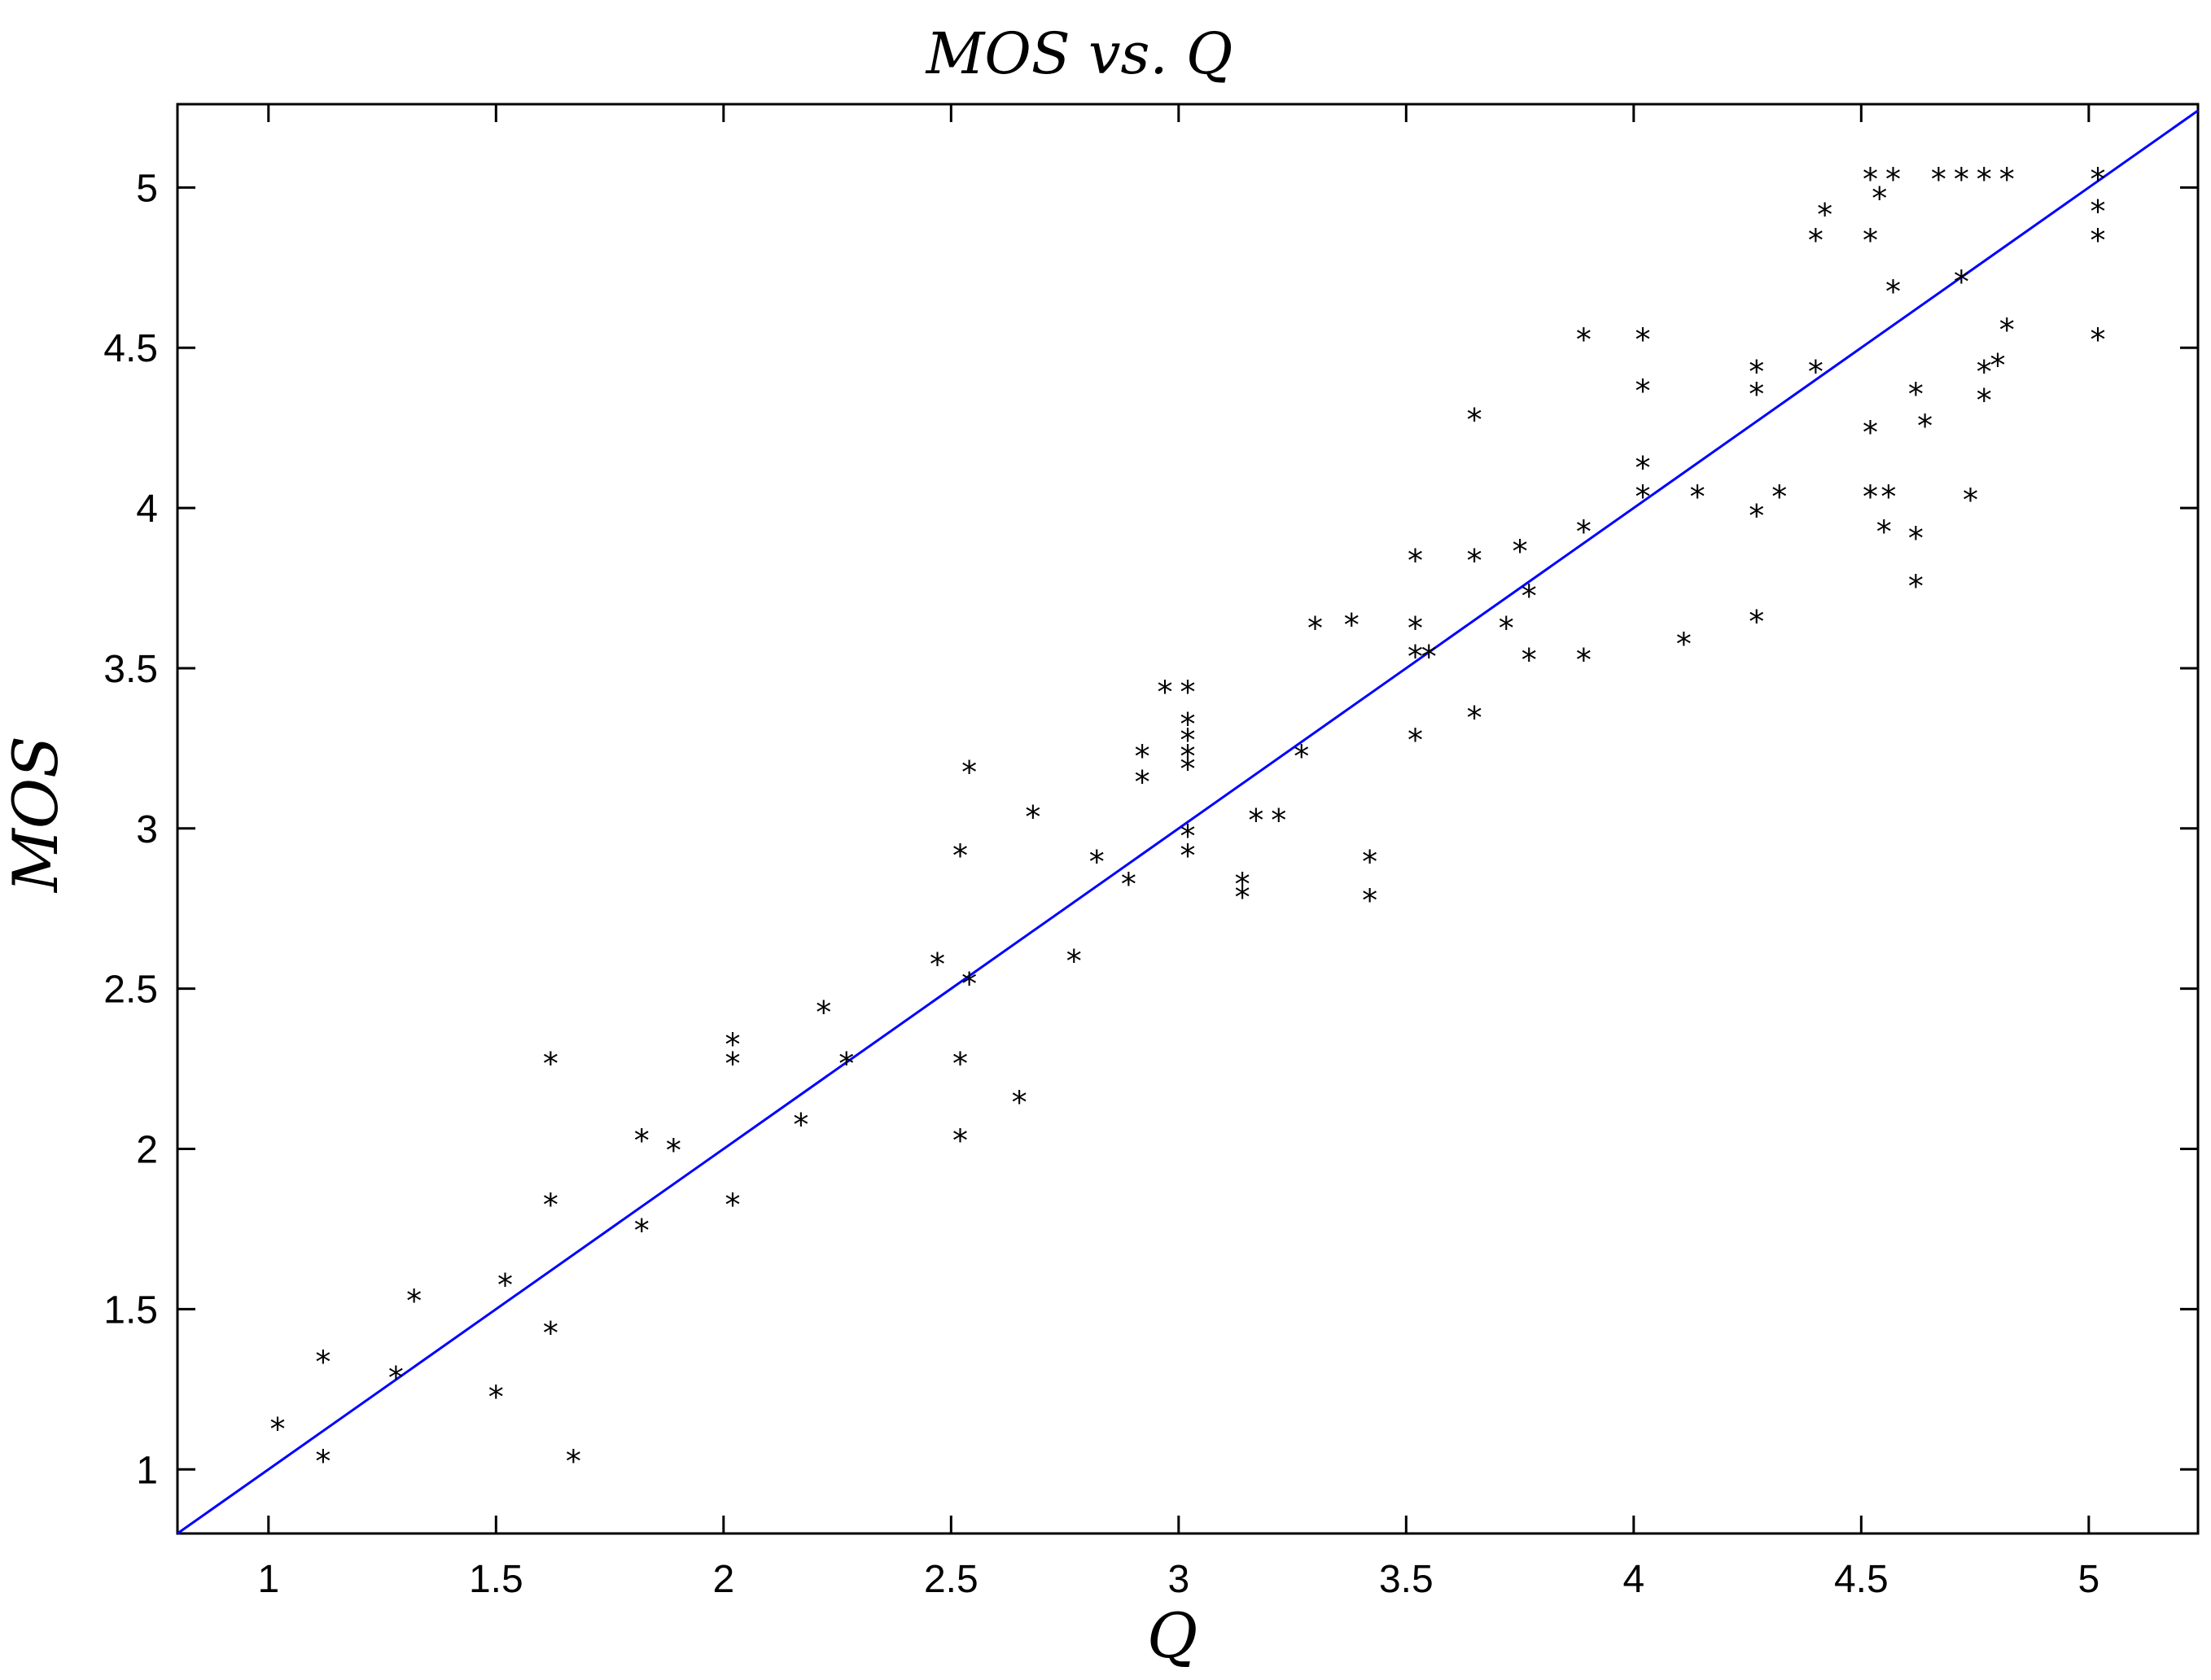  I want to click on x-tick-label: 1.5, so click(496, 1579).